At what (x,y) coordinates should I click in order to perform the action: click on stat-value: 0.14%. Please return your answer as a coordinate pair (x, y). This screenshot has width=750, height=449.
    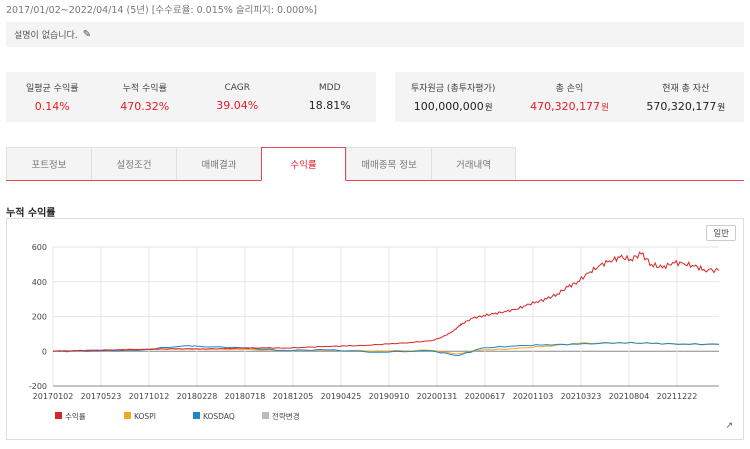
    Looking at the image, I should click on (52, 106).